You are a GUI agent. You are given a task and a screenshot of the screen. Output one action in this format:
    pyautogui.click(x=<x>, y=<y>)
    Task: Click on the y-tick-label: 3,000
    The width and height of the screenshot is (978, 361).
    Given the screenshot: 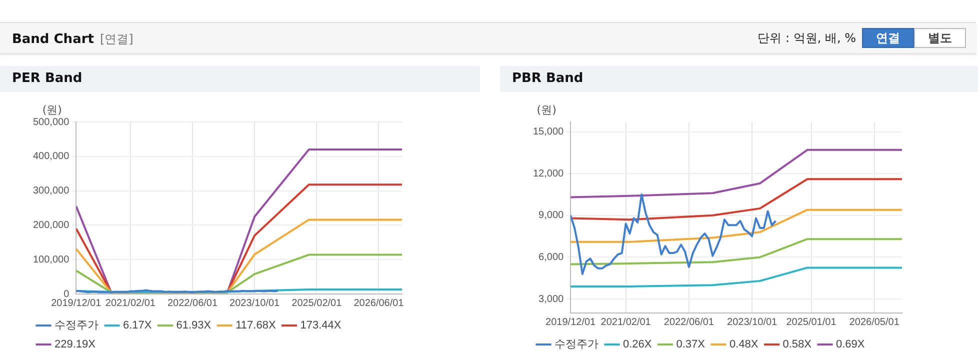 What is the action you would take?
    pyautogui.click(x=551, y=299)
    